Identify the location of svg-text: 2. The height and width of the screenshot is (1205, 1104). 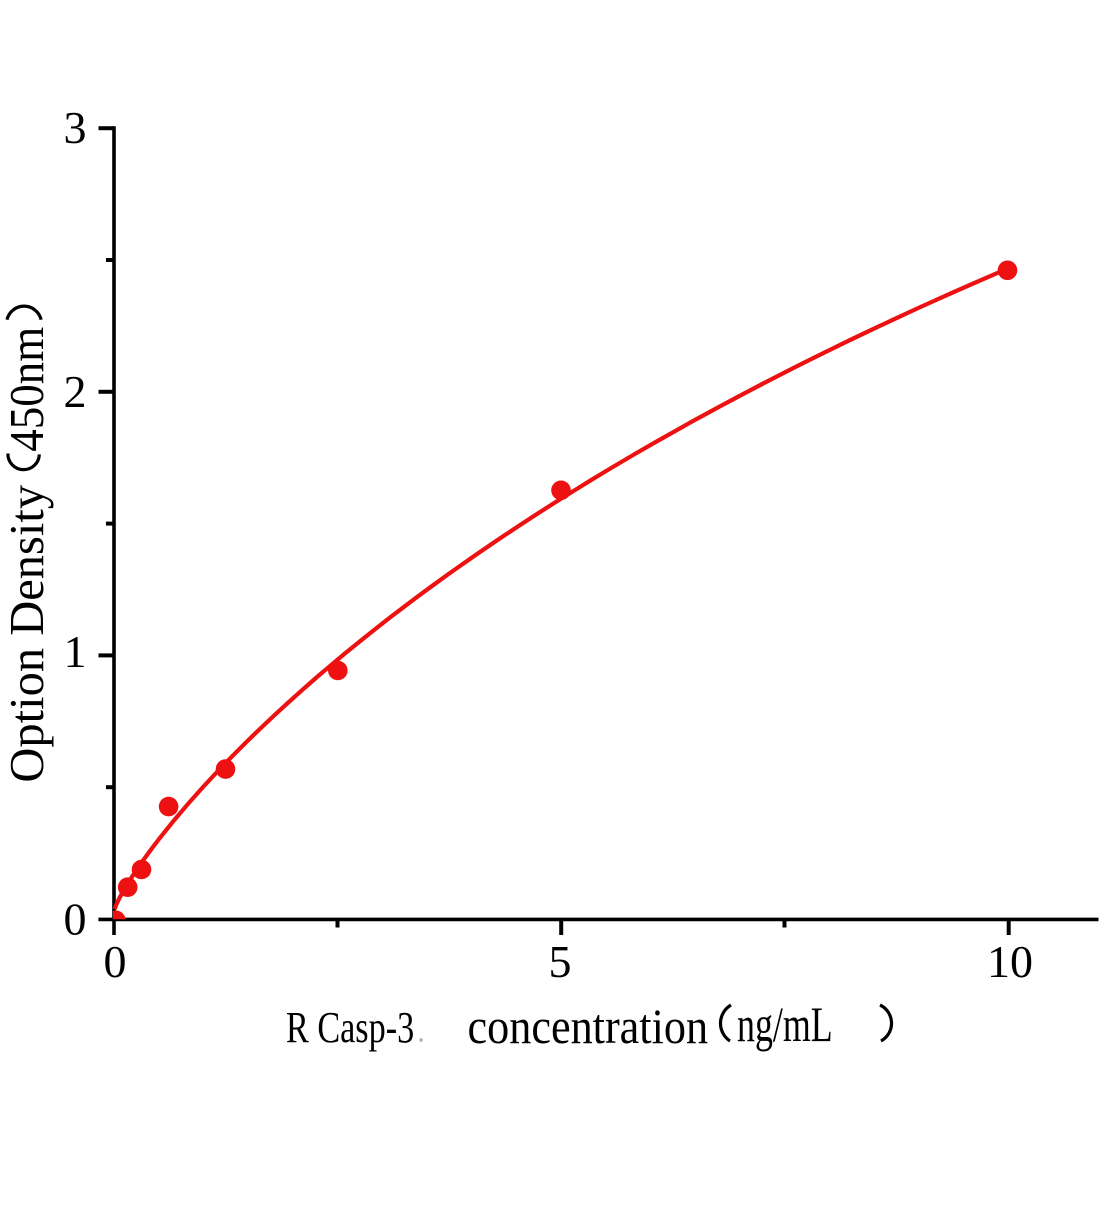
(75, 391).